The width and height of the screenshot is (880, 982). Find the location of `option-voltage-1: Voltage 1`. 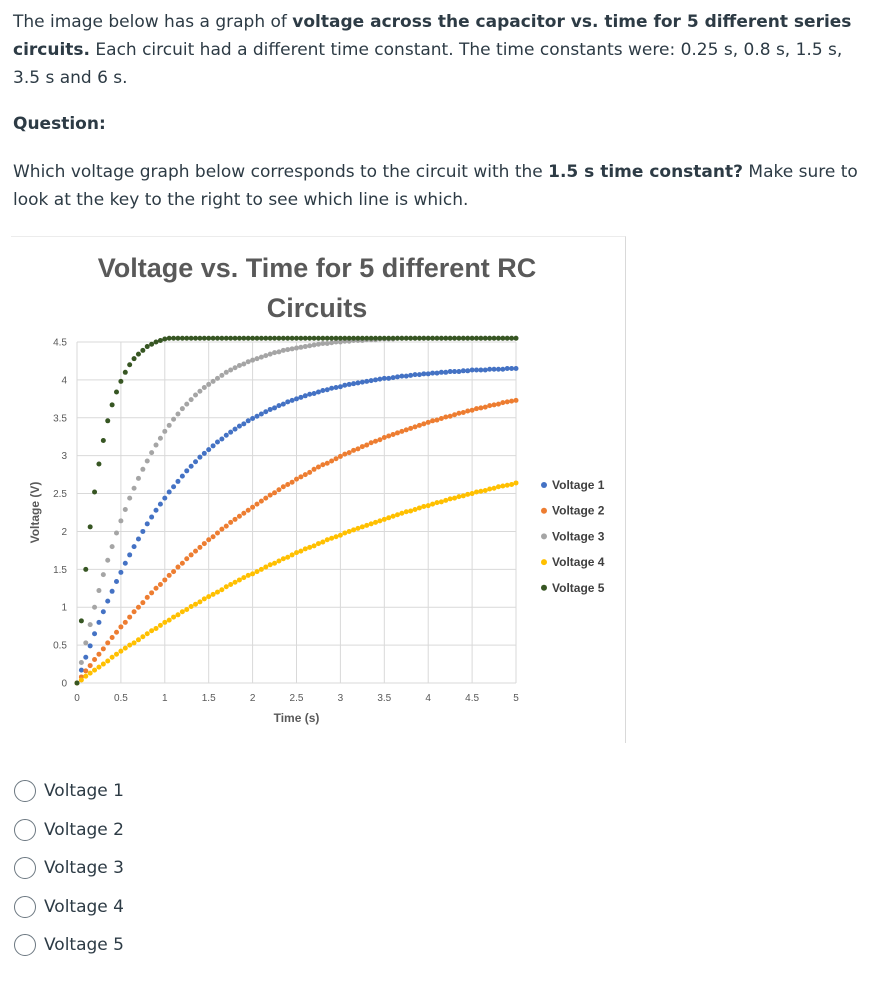

option-voltage-1: Voltage 1 is located at coordinates (69, 791).